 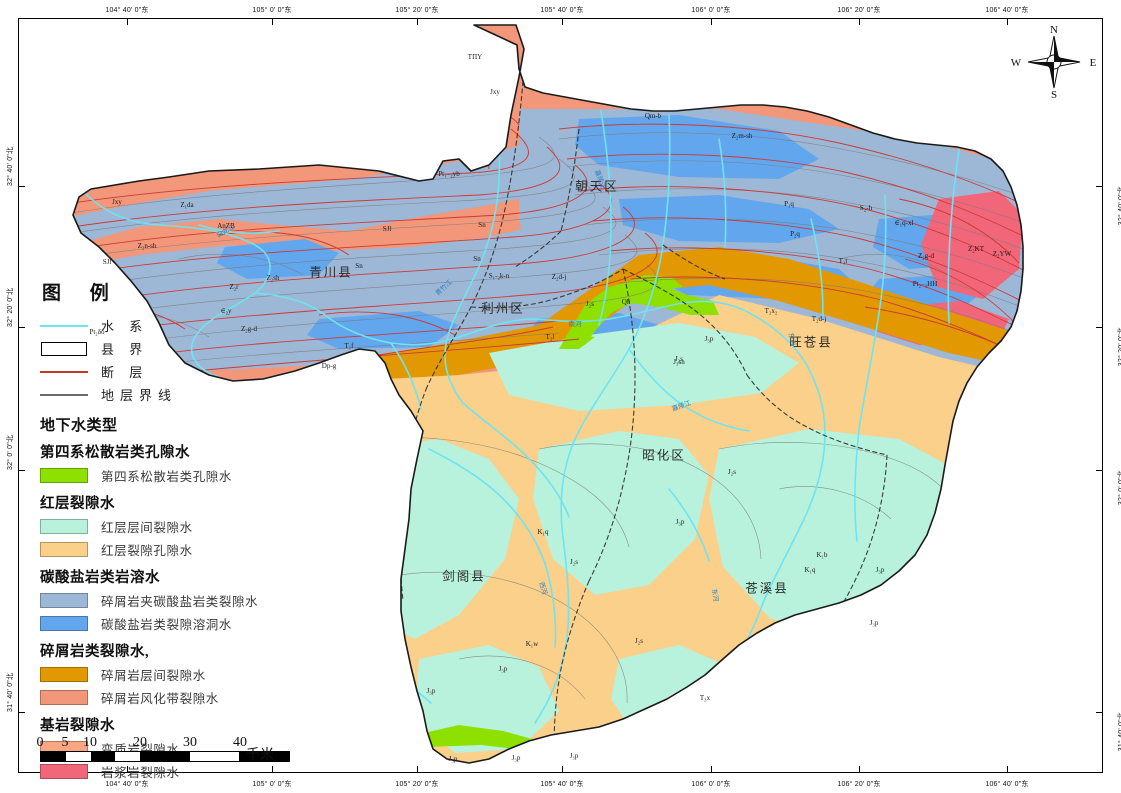 What do you see at coordinates (1054, 61) in the screenshot?
I see `north-arrow: N S W E` at bounding box center [1054, 61].